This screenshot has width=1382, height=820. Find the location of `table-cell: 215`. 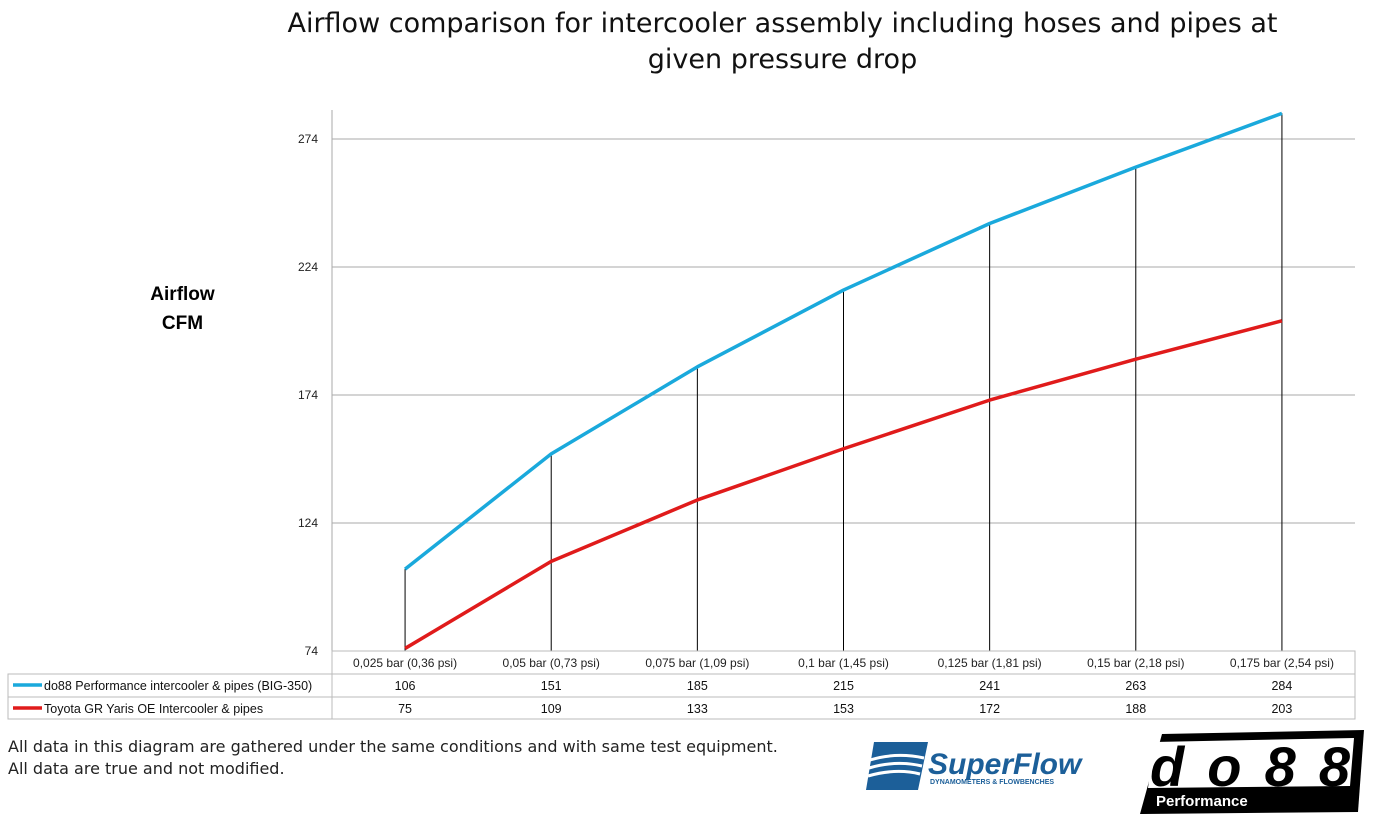

table-cell: 215 is located at coordinates (843, 686).